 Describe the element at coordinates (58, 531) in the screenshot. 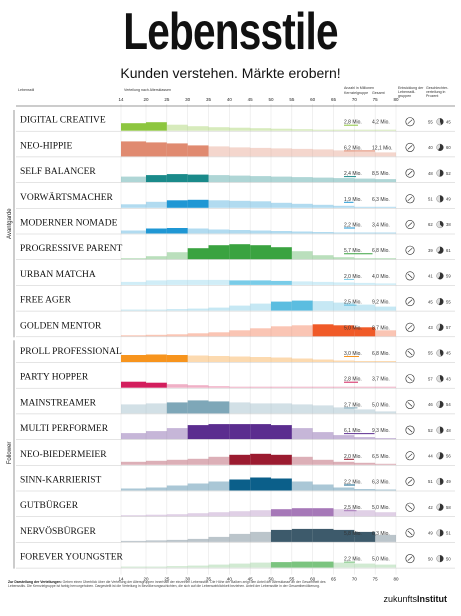

I see `lifestyle-name: NERVÖSBÜRGER` at that location.